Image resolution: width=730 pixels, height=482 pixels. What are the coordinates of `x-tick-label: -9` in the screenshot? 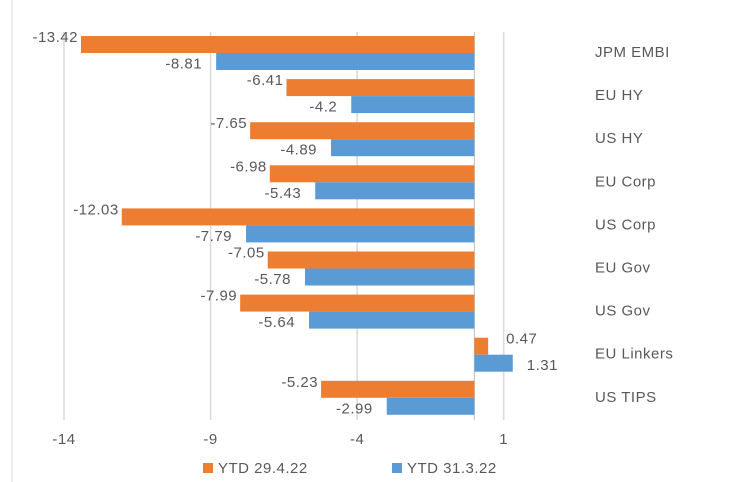 It's located at (210, 439).